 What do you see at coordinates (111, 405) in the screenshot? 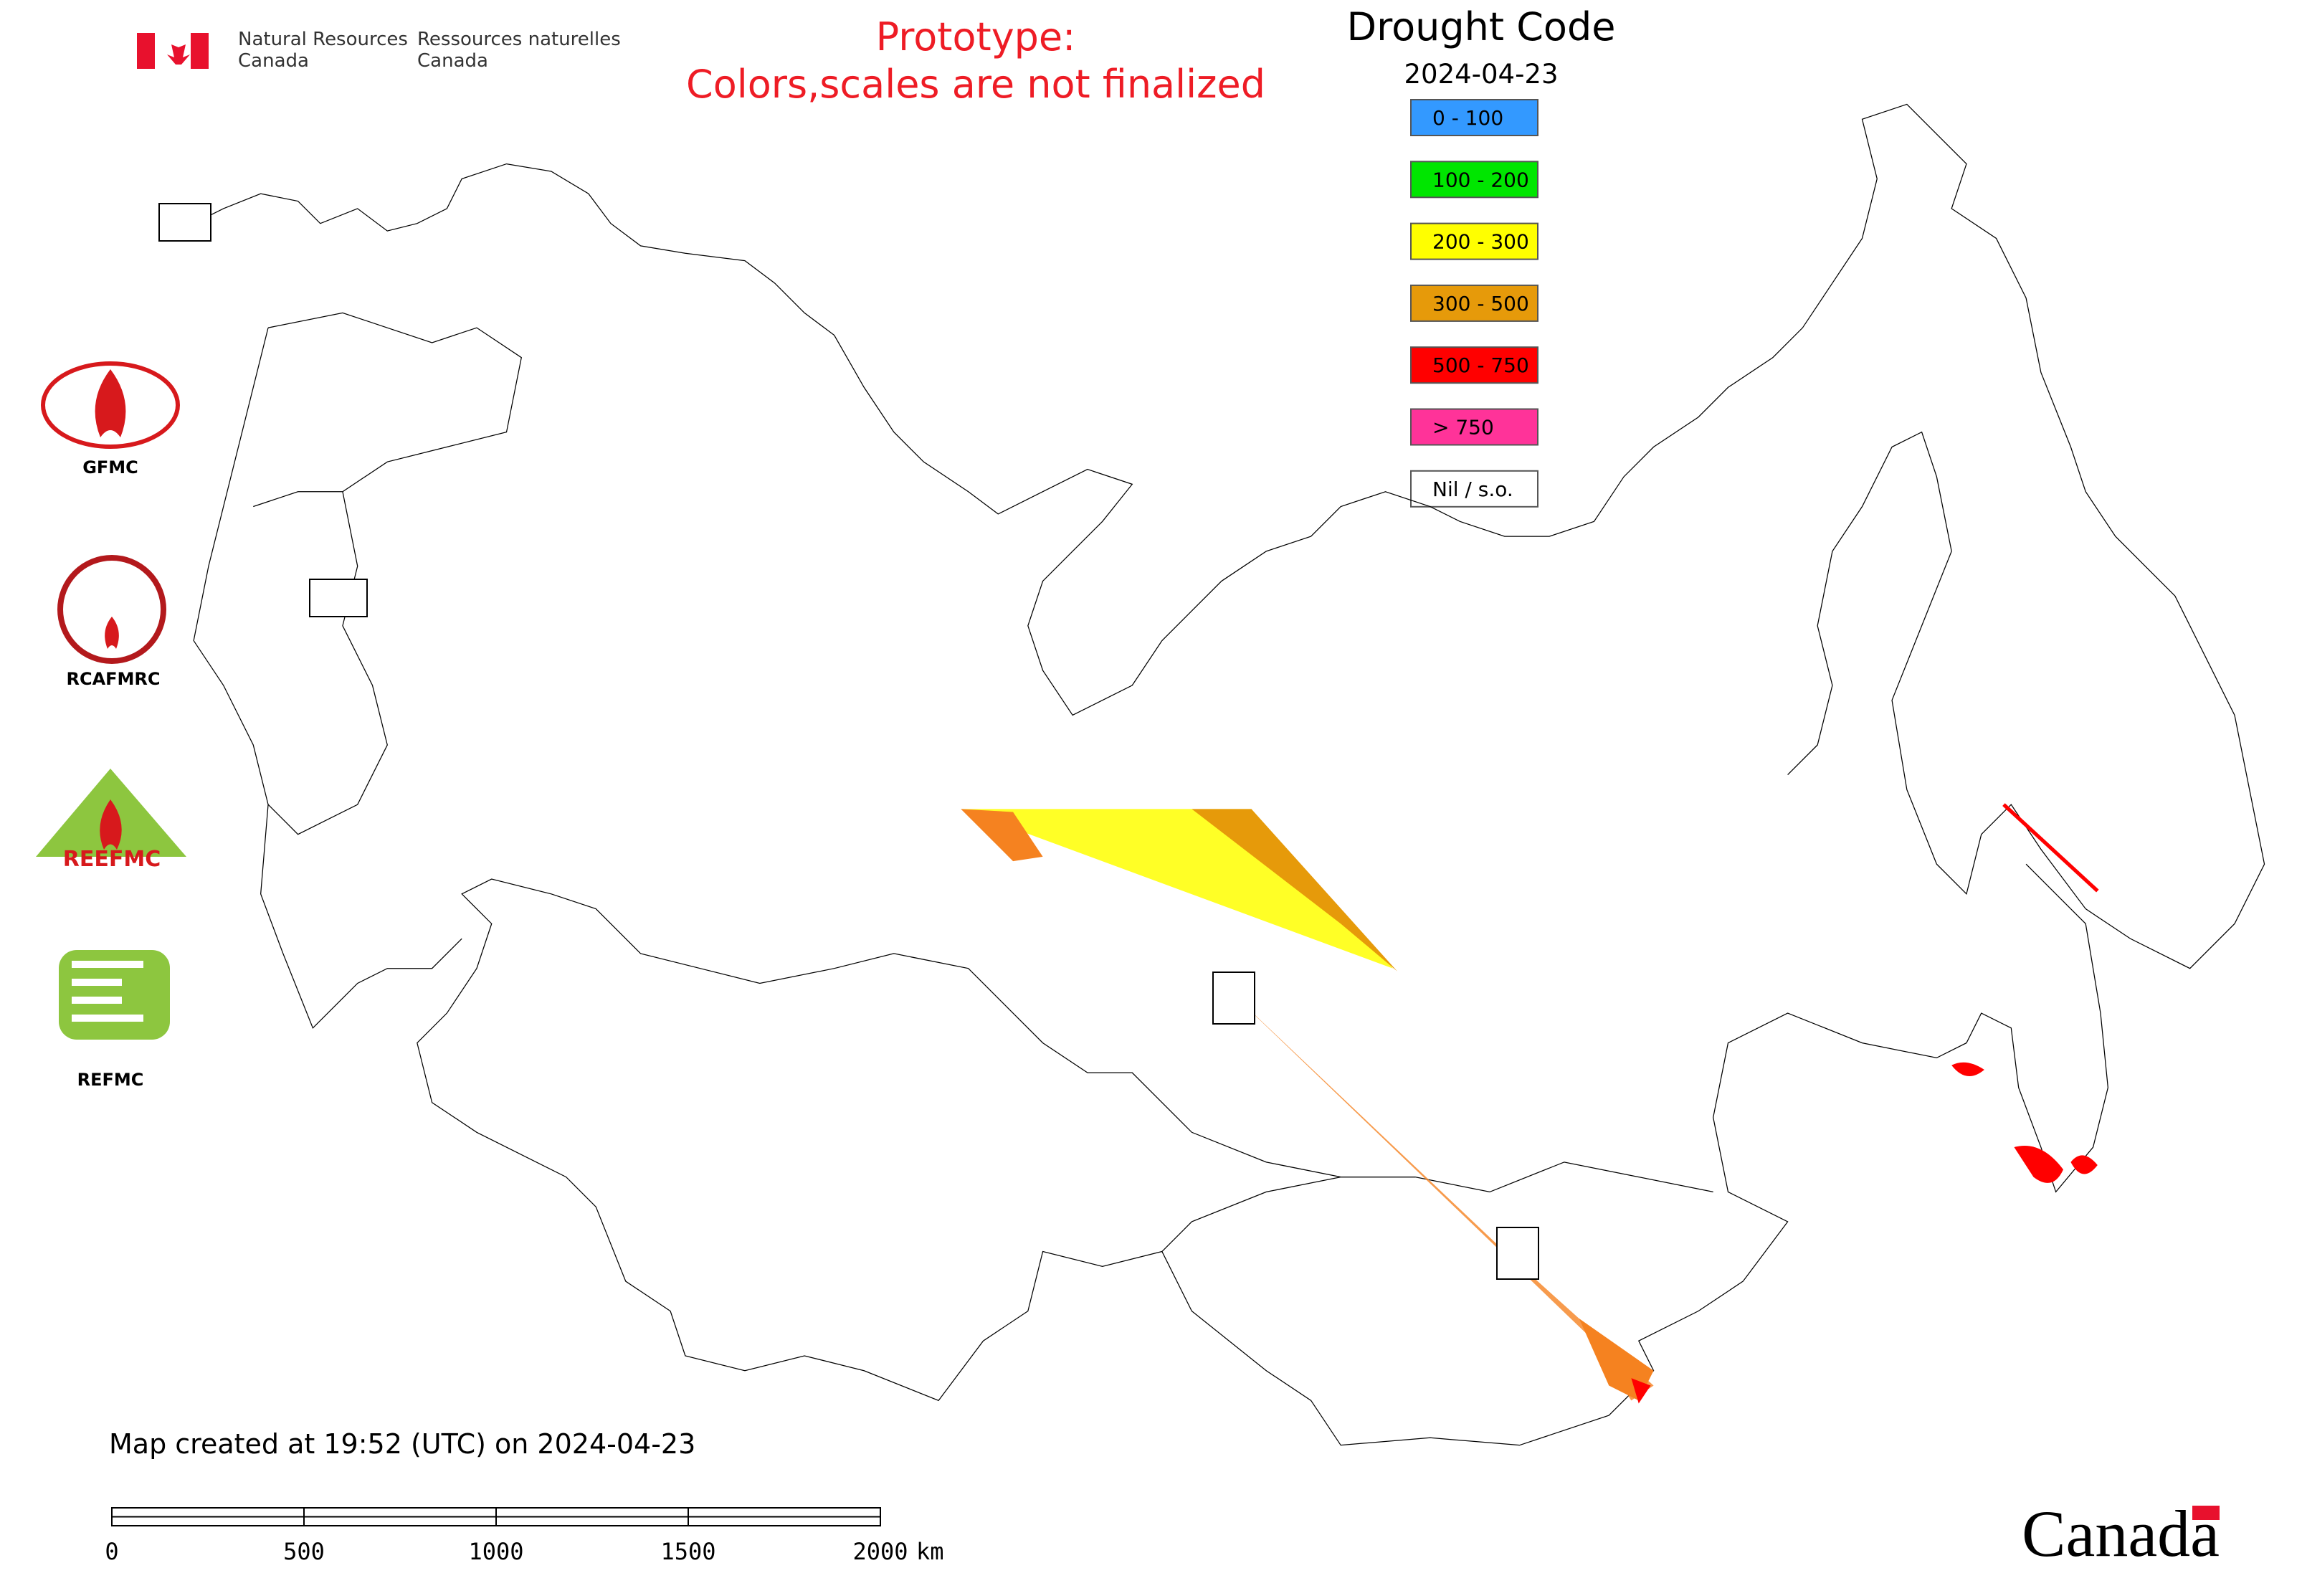
I see `logo-gfmc` at bounding box center [111, 405].